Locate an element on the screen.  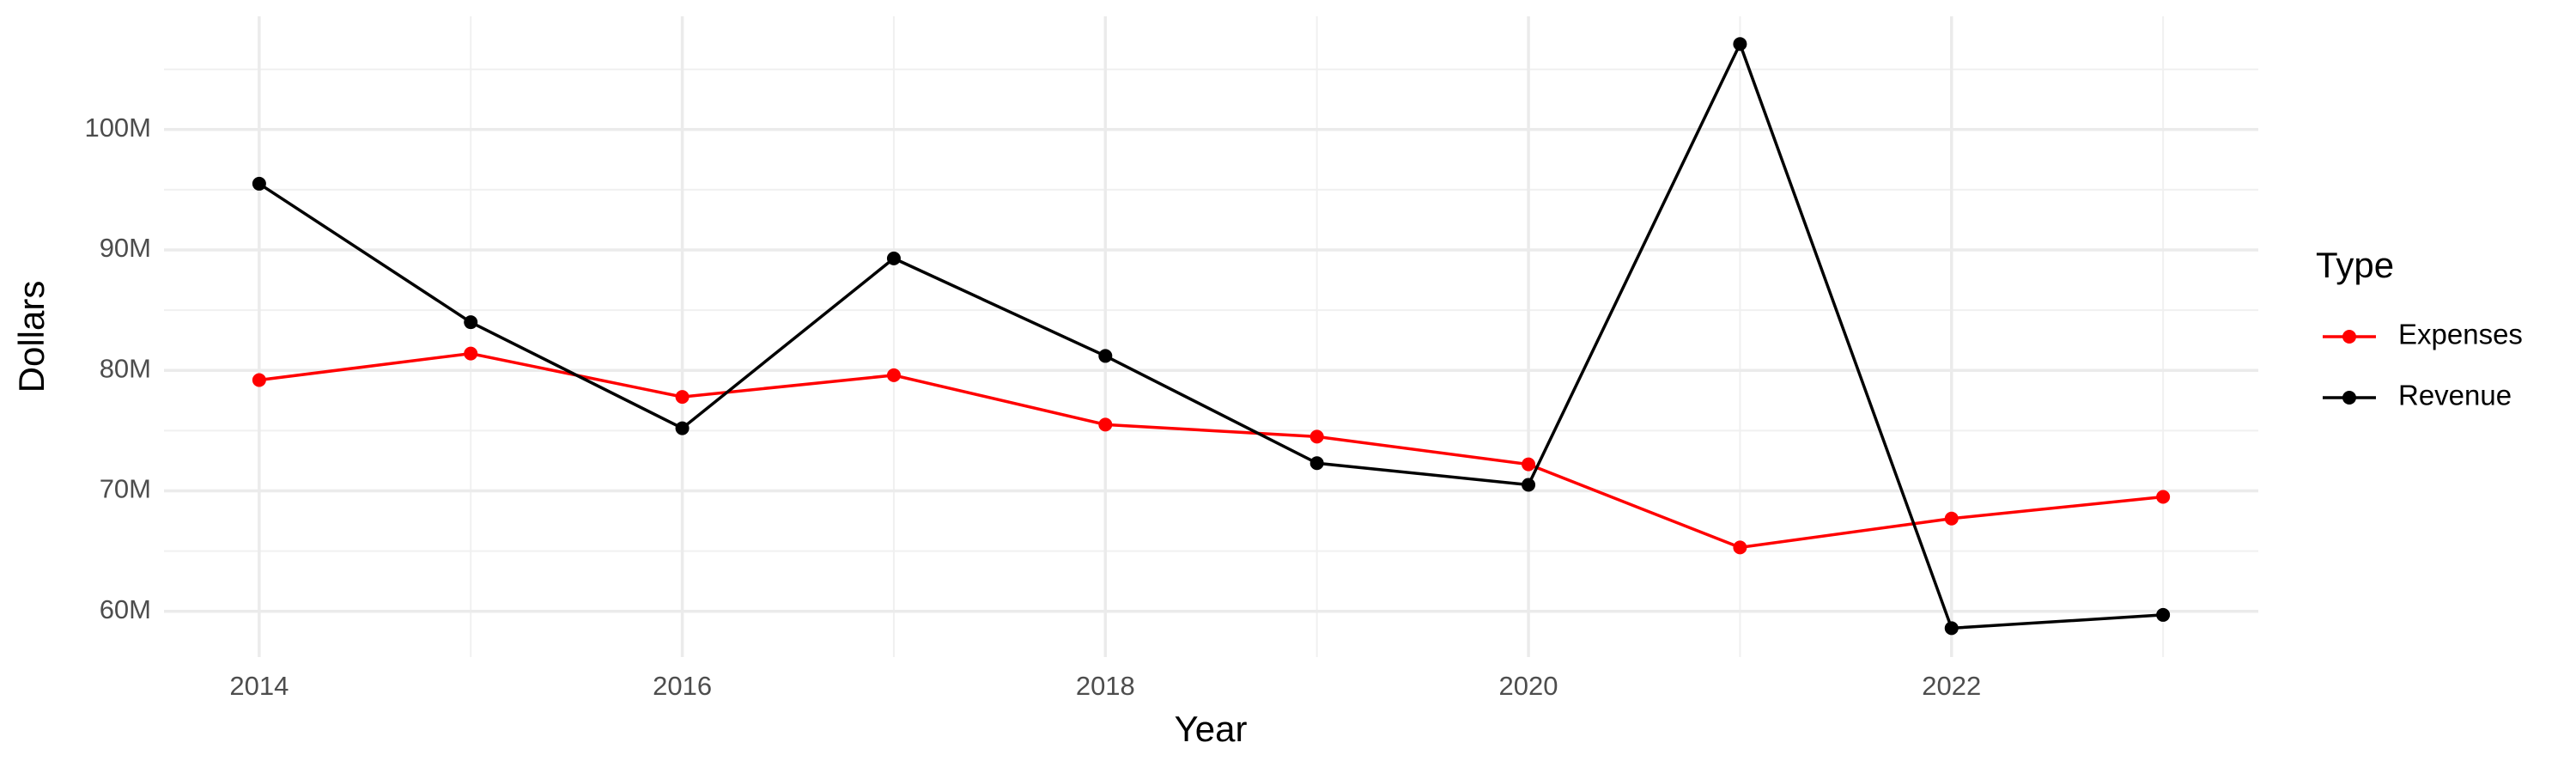
x-tick-label: 2014 is located at coordinates (259, 686).